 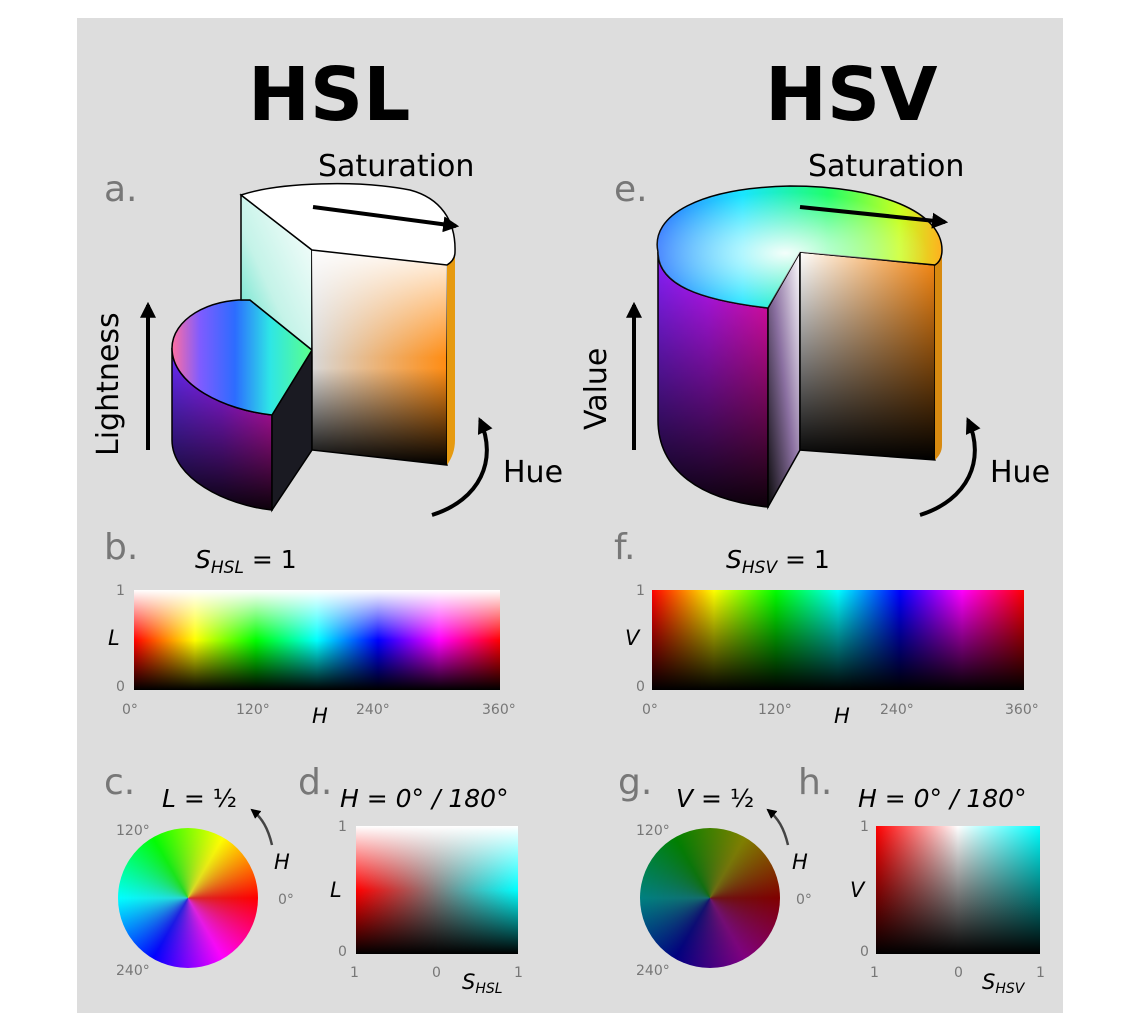 What do you see at coordinates (803, 351) in the screenshot?
I see `hsv-solid` at bounding box center [803, 351].